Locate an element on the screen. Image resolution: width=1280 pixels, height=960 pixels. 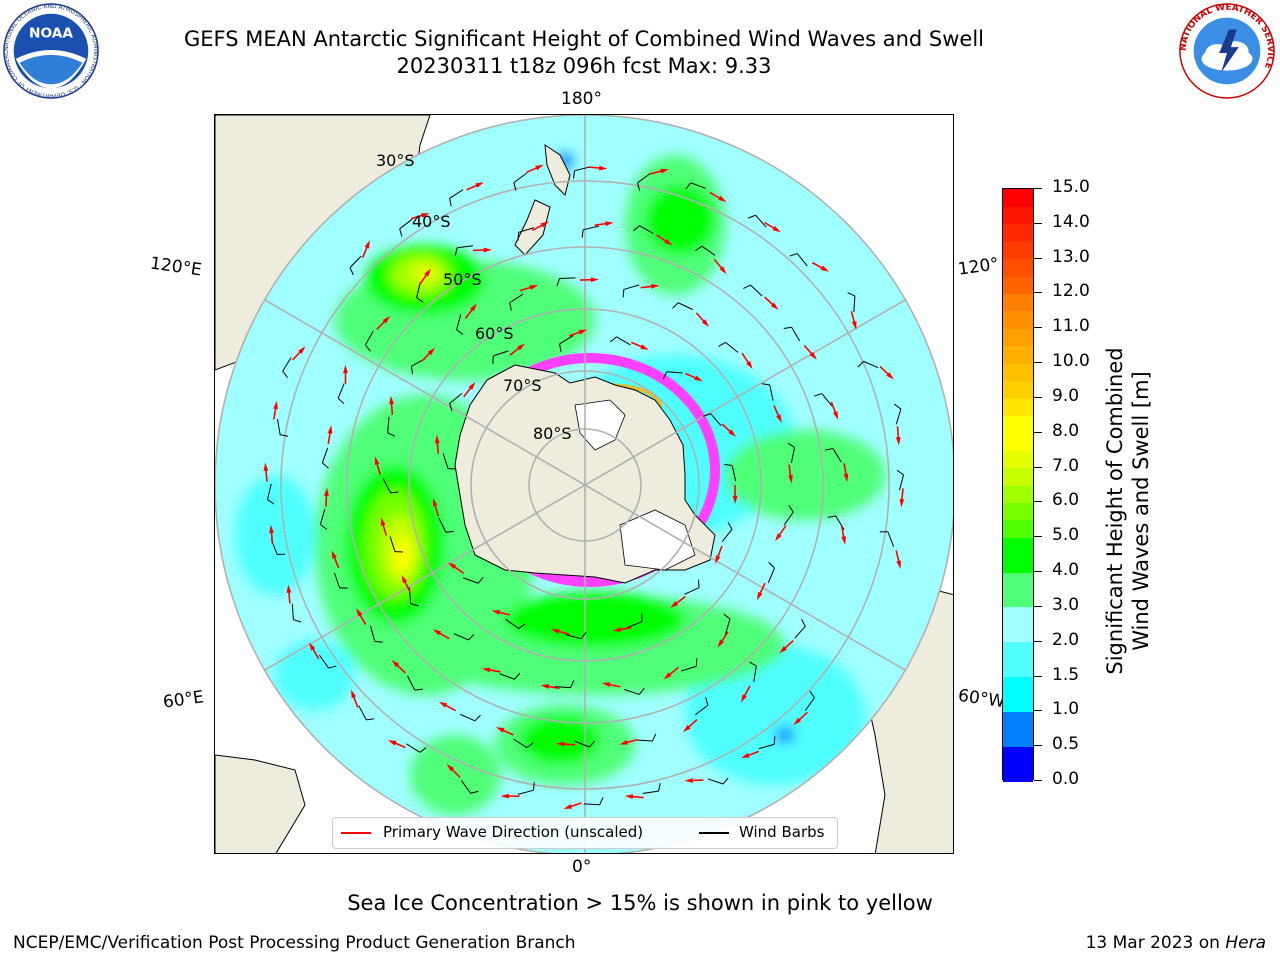
colorbar-tick-label: 1.0 is located at coordinates (1066, 709).